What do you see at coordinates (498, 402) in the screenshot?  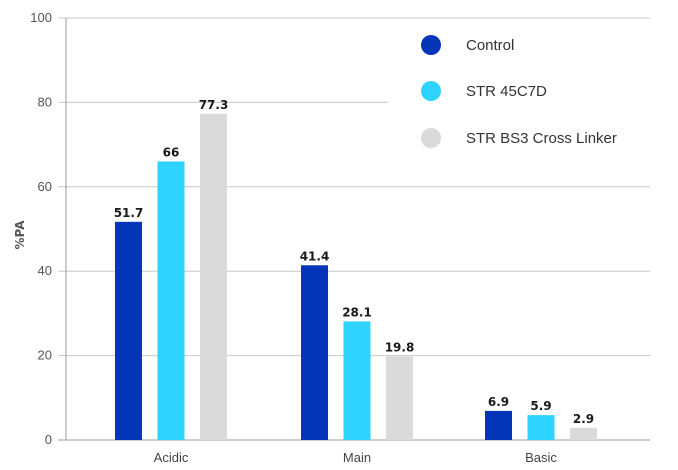 I see `data-label: 6.9` at bounding box center [498, 402].